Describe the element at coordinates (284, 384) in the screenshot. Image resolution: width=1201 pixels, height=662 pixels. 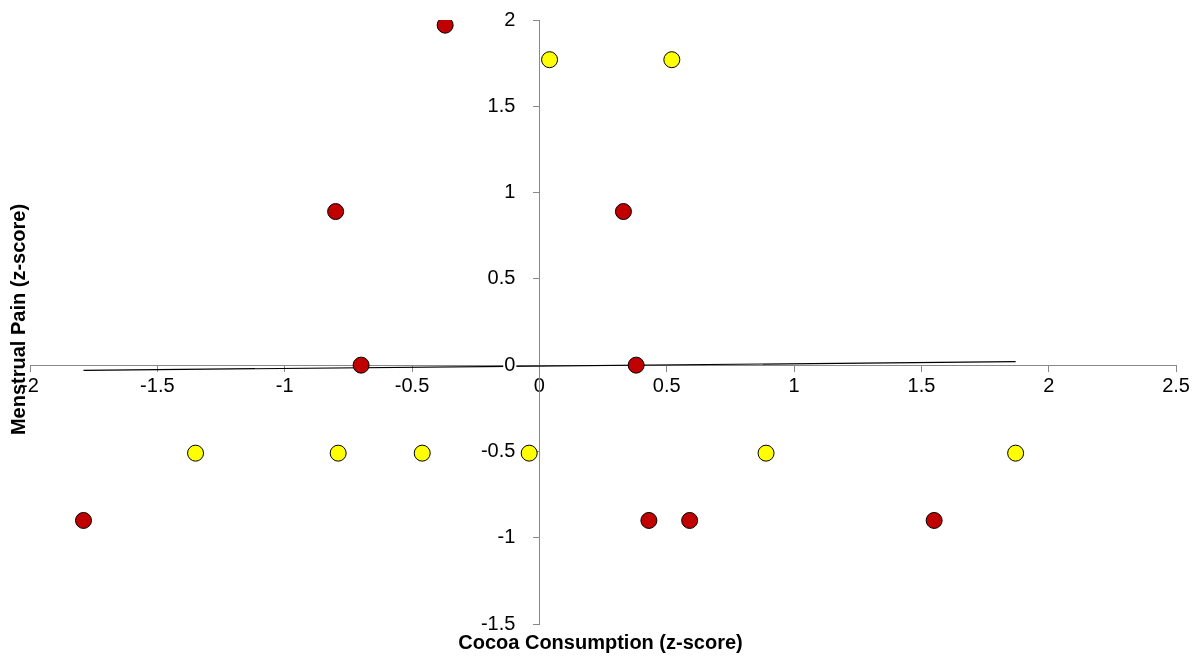
I see `x-tick-label: -1` at that location.